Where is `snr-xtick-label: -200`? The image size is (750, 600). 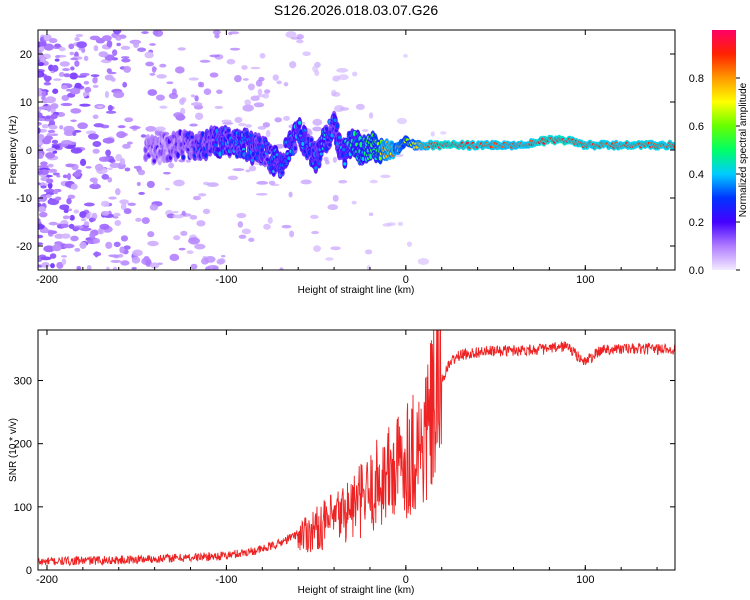 snr-xtick-label: -200 is located at coordinates (47, 580).